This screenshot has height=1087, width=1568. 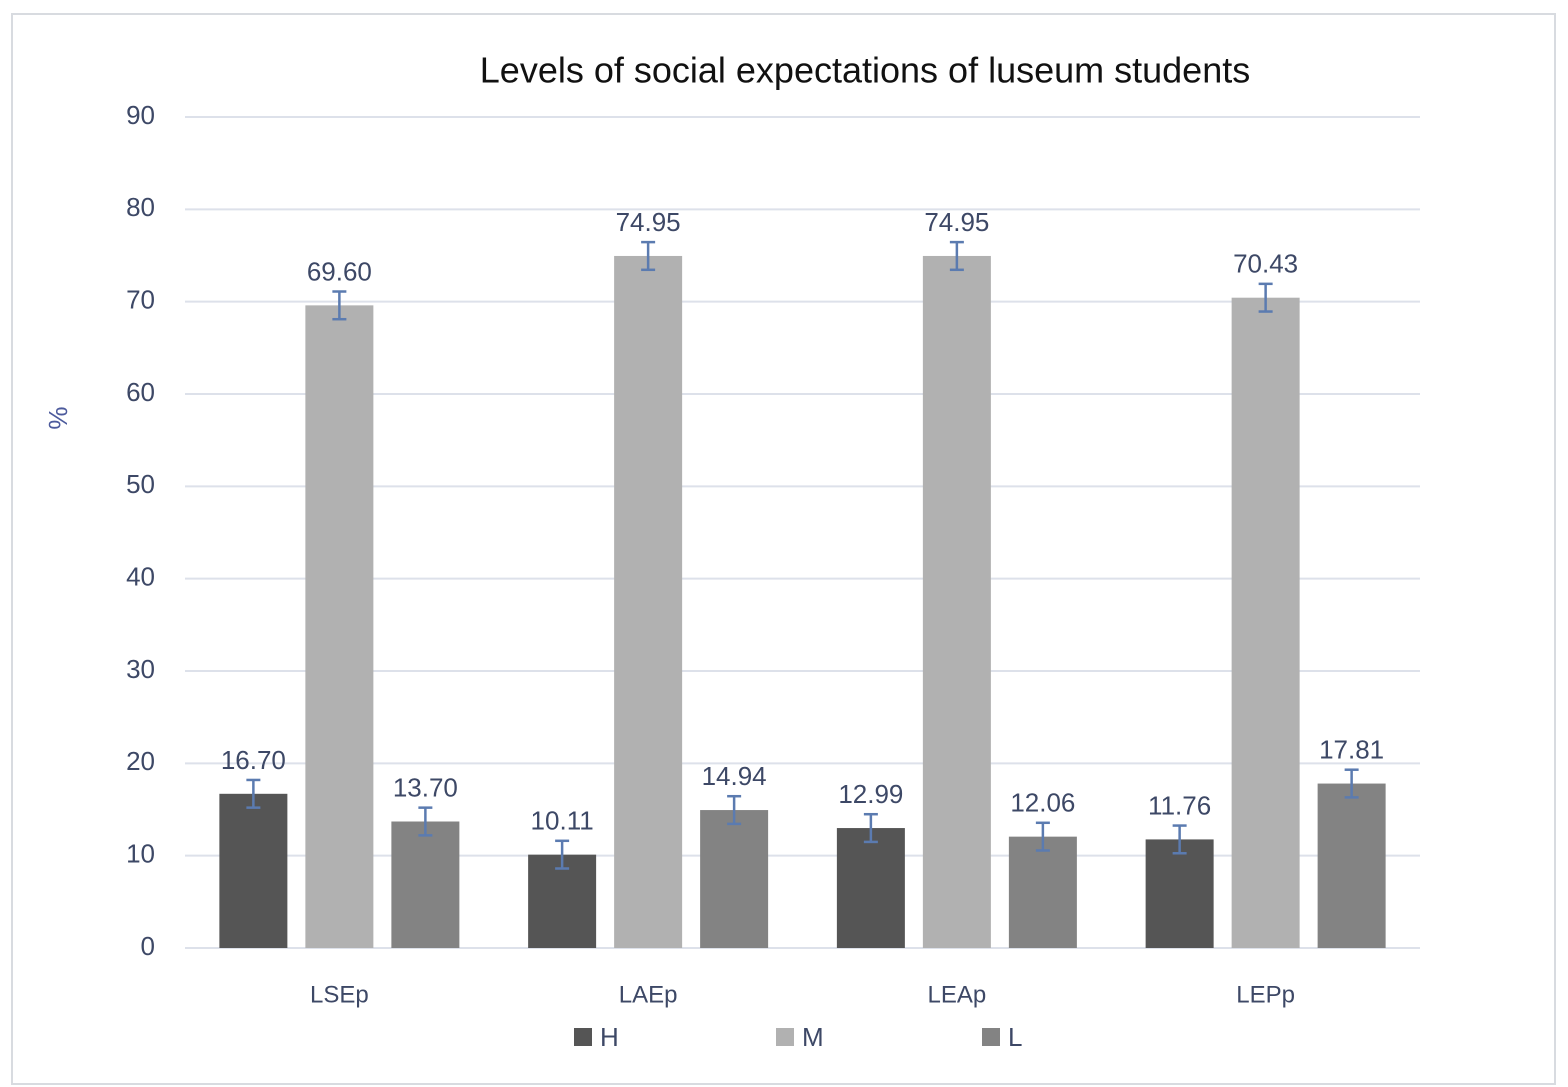 What do you see at coordinates (339, 994) in the screenshot?
I see `x-tick-label: LSEp` at bounding box center [339, 994].